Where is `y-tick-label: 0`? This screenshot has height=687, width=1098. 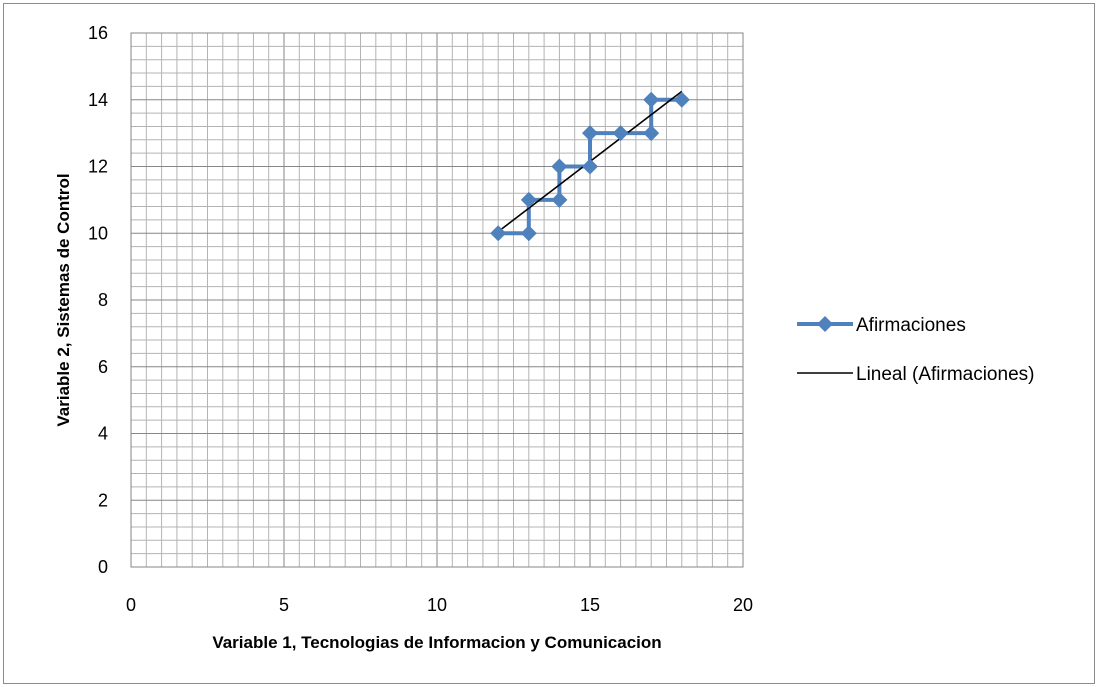
y-tick-label: 0 is located at coordinates (103, 567).